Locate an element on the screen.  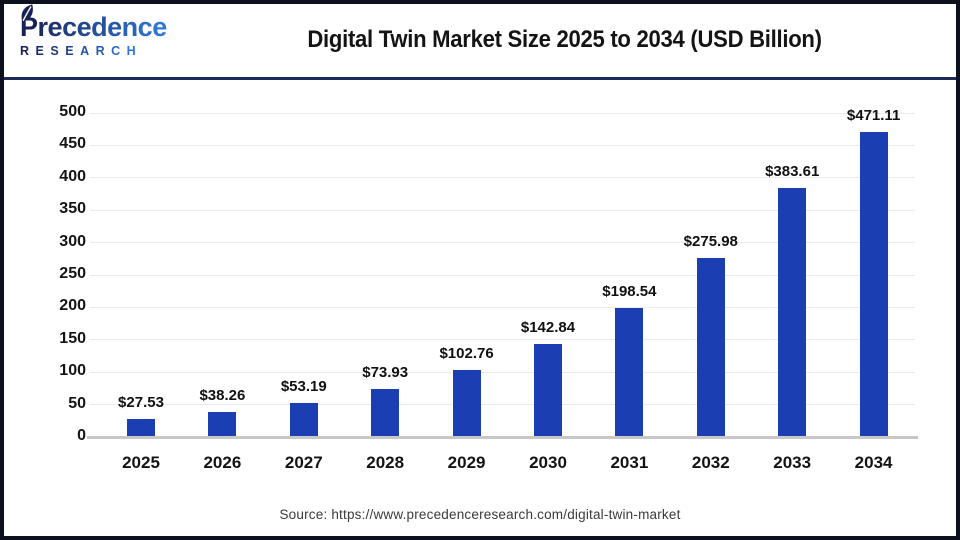
brand-letter: r is located at coordinates (43, 27).